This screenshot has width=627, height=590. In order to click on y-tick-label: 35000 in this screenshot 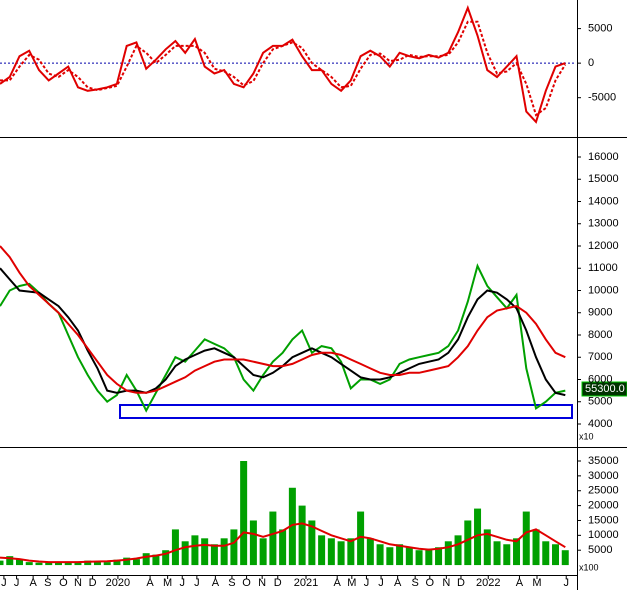, I will do `click(603, 461)`.